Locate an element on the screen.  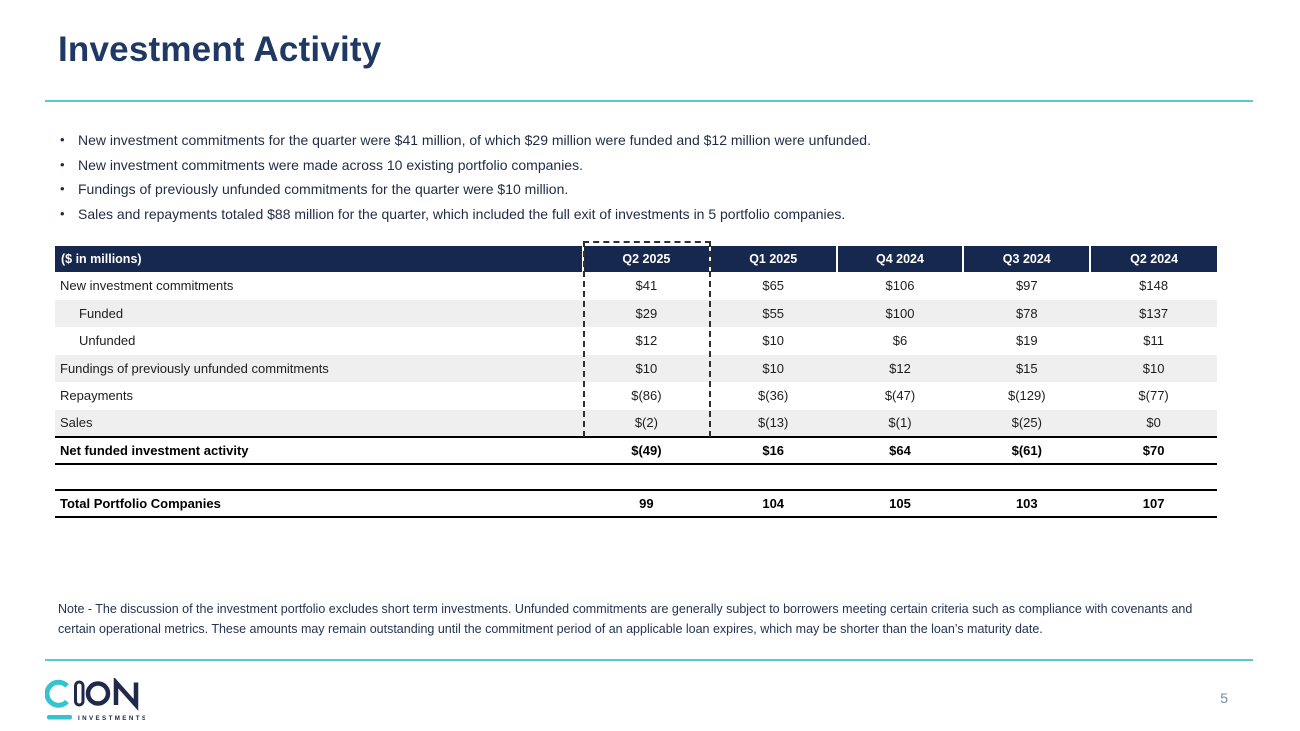
cell-value: $16 is located at coordinates (773, 450).